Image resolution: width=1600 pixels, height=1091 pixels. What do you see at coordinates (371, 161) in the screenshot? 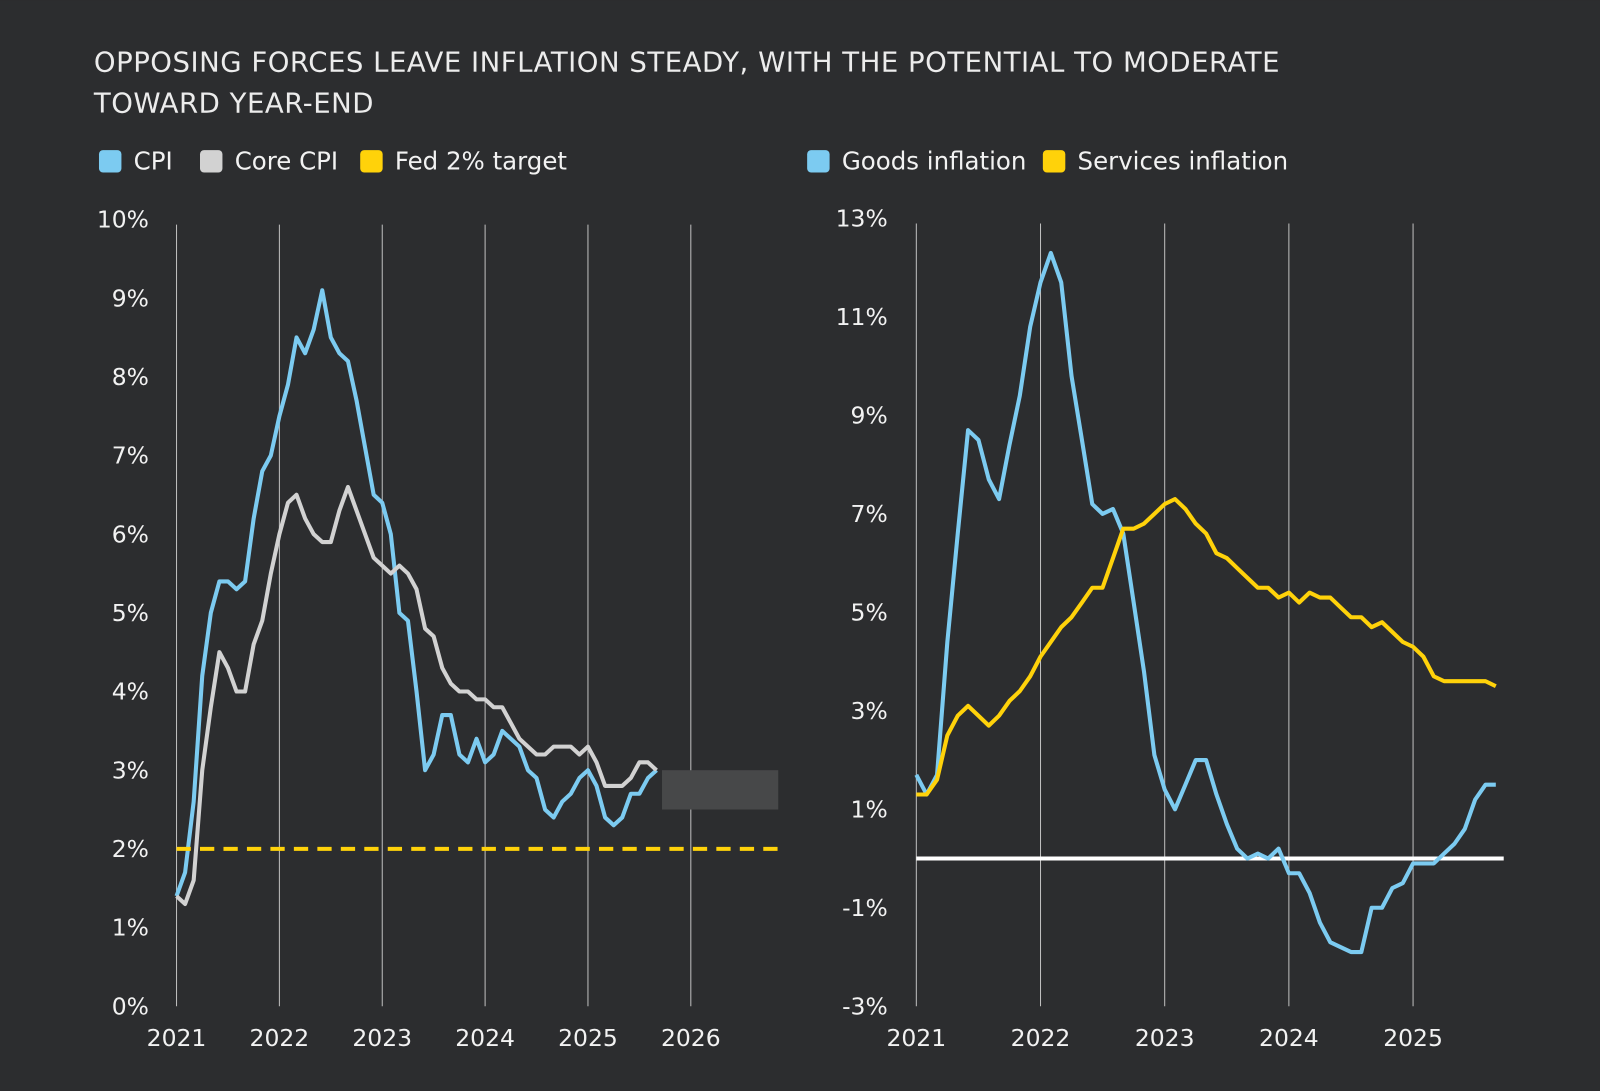
I see `legend-swatch-fed-target` at bounding box center [371, 161].